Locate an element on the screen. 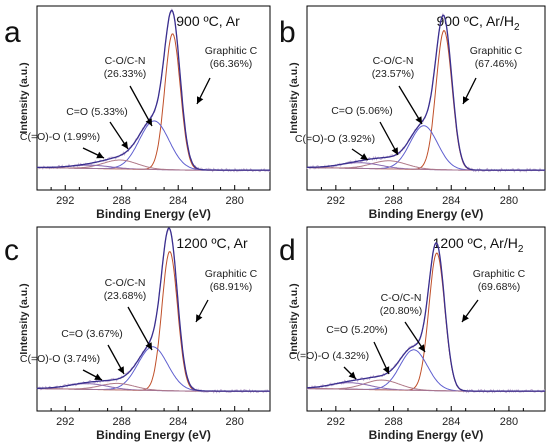 This screenshot has height=445, width=550. panel-letter: c is located at coordinates (11, 250).